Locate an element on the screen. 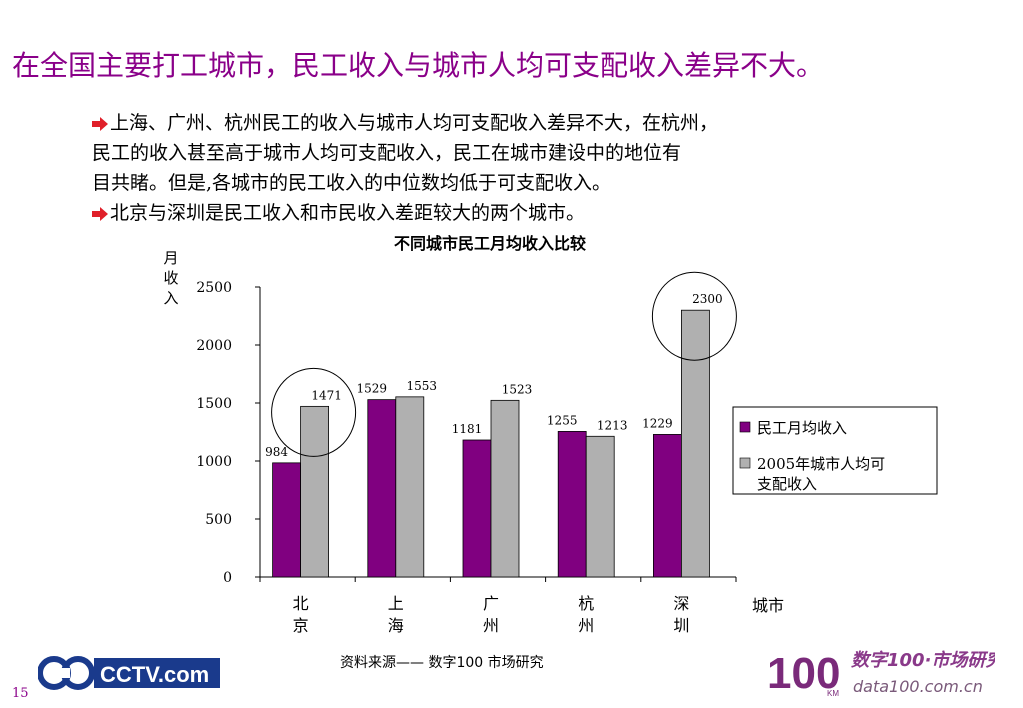 The height and width of the screenshot is (708, 1023). bullet-1-line-3: 目共睹。但是,各城市的民工收入的中位数均低于可支配收入。 is located at coordinates (507, 183).